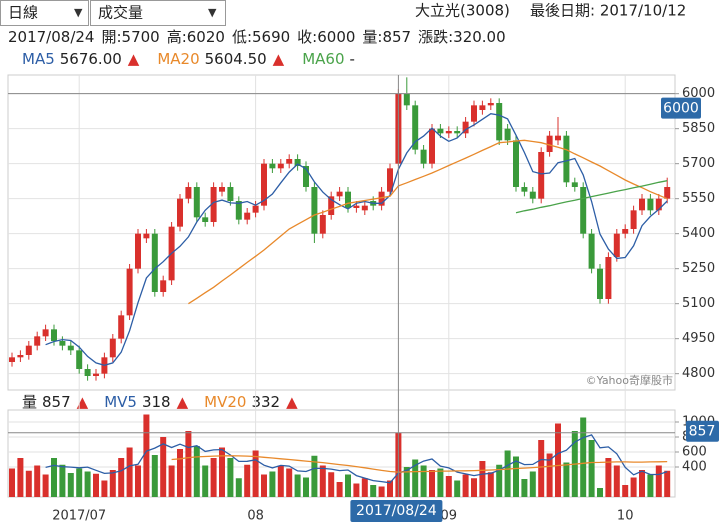 The height and width of the screenshot is (530, 720). What do you see at coordinates (265, 402) in the screenshot?
I see `legend-value: 332` at bounding box center [265, 402].